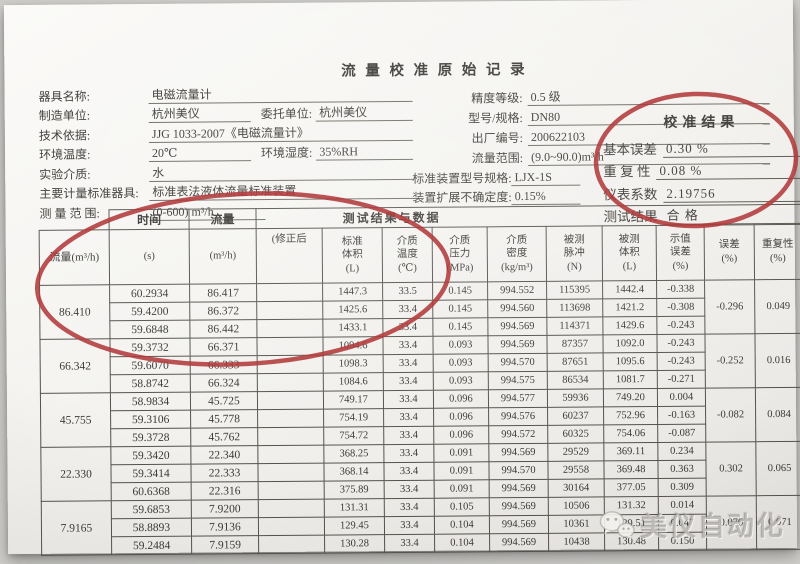  What do you see at coordinates (223, 347) in the screenshot?
I see `table-cell: 66.371` at bounding box center [223, 347].